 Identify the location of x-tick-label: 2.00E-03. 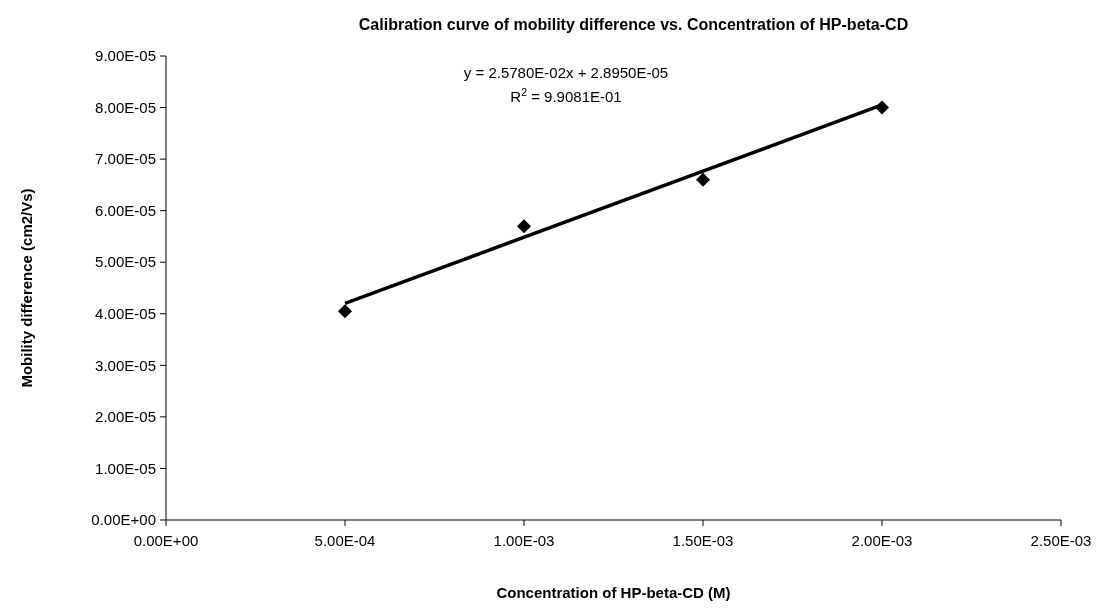
(882, 540).